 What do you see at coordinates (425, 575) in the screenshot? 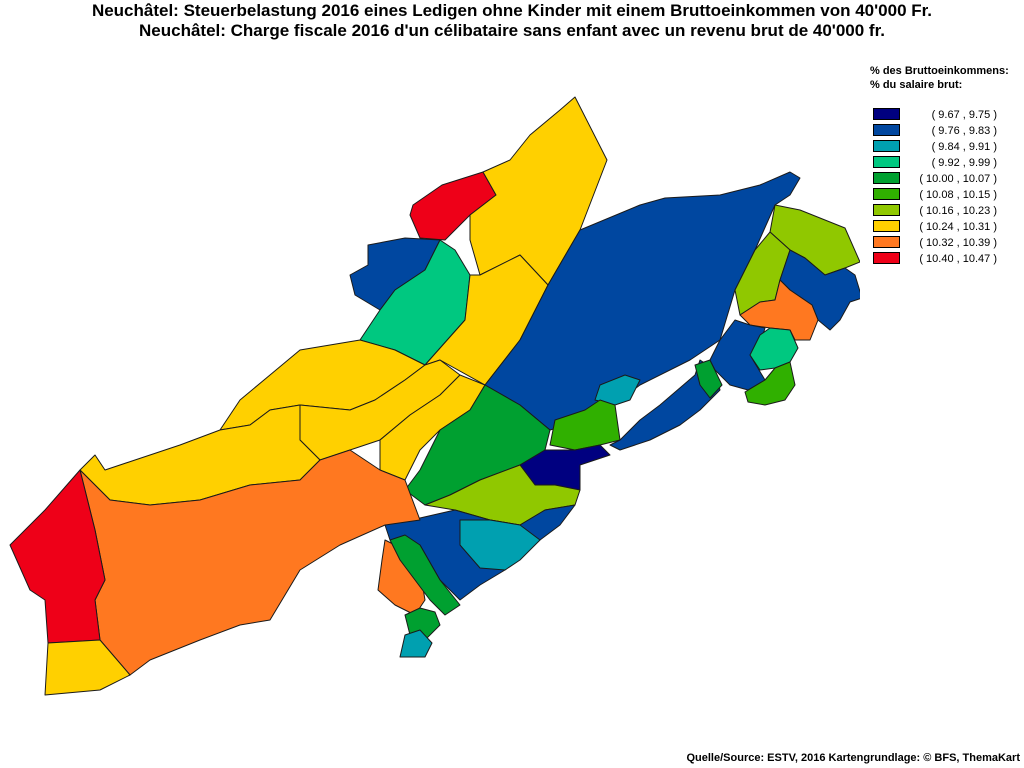
I see `region-green-south-strip` at bounding box center [425, 575].